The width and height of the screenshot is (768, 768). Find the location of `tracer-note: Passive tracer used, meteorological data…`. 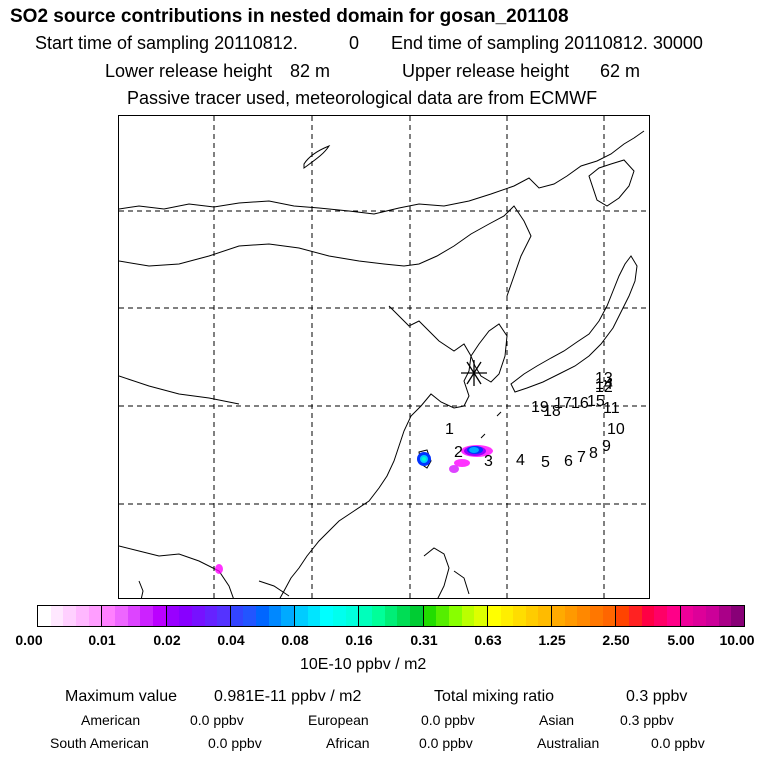

tracer-note: Passive tracer used, meteorological data… is located at coordinates (362, 98).